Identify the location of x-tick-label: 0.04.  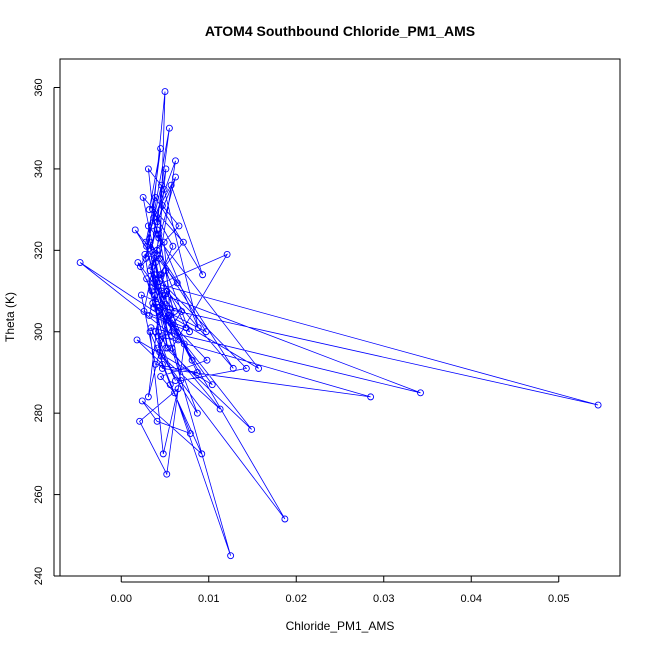
(471, 599).